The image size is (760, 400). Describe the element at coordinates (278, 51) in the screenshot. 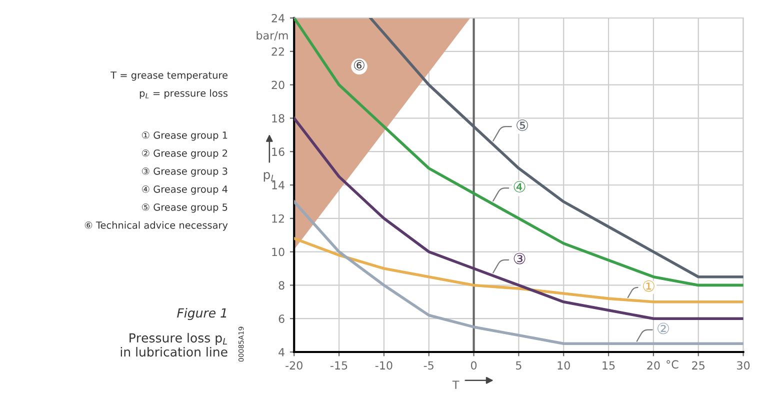

I see `y-tick-label: 22` at that location.